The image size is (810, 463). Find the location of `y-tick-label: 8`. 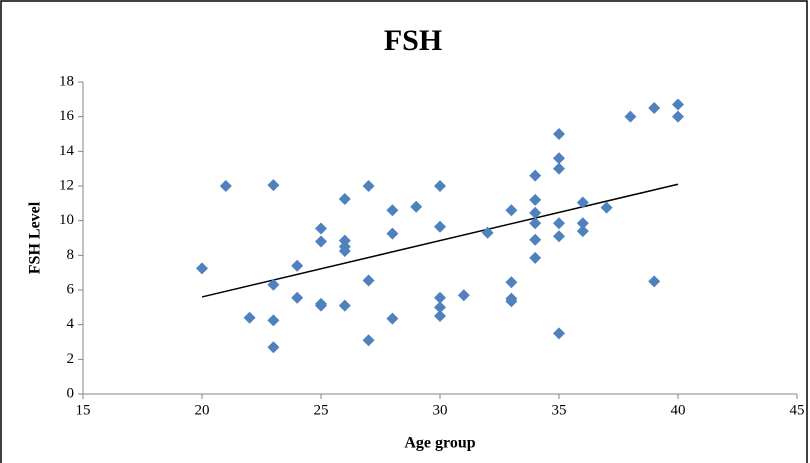

y-tick-label: 8 is located at coordinates (71, 255).